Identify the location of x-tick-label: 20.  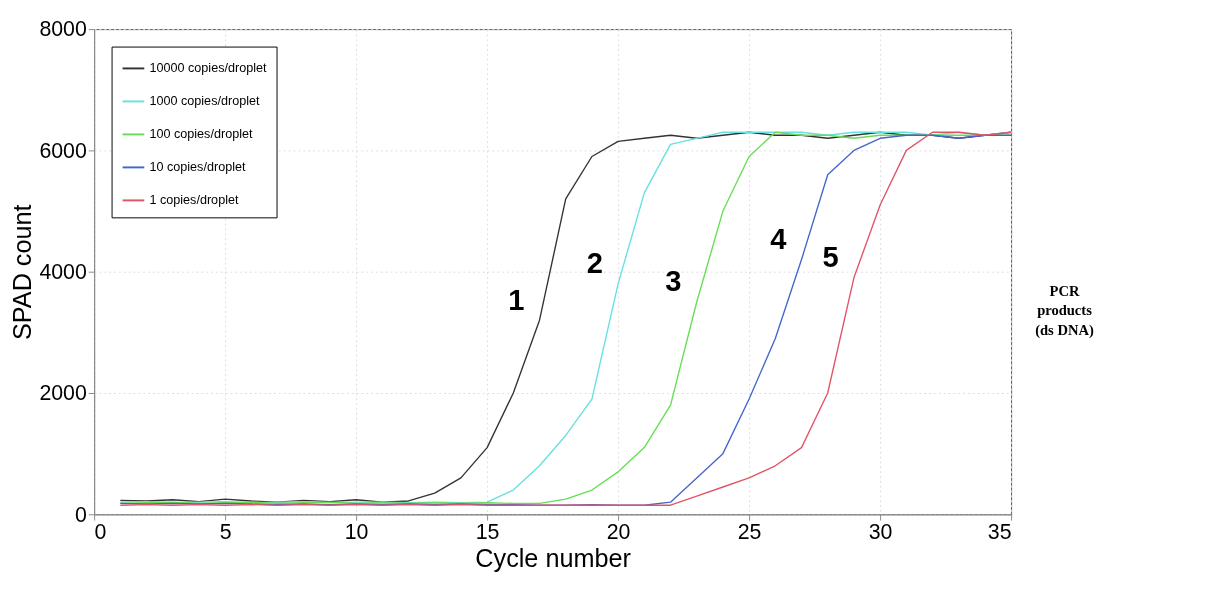
(618, 532).